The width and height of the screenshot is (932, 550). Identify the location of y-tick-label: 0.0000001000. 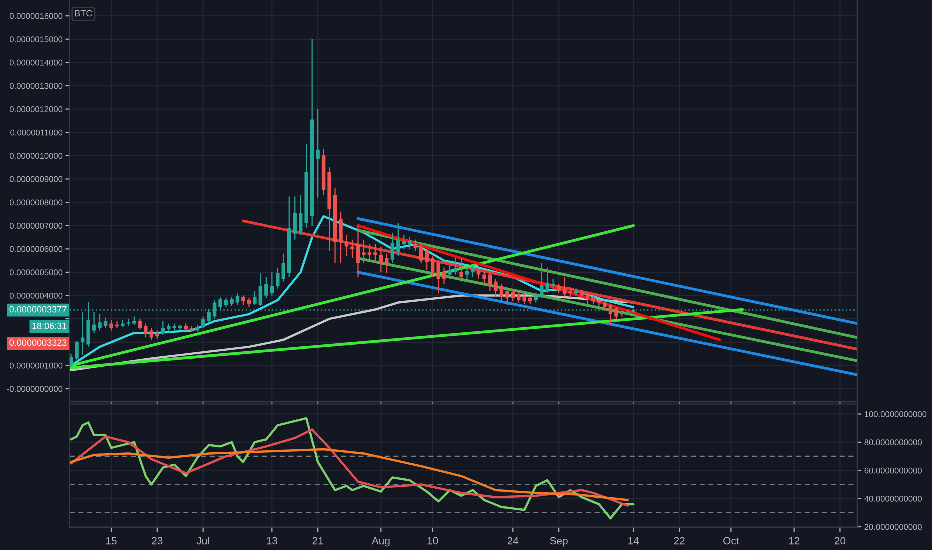
(36, 365).